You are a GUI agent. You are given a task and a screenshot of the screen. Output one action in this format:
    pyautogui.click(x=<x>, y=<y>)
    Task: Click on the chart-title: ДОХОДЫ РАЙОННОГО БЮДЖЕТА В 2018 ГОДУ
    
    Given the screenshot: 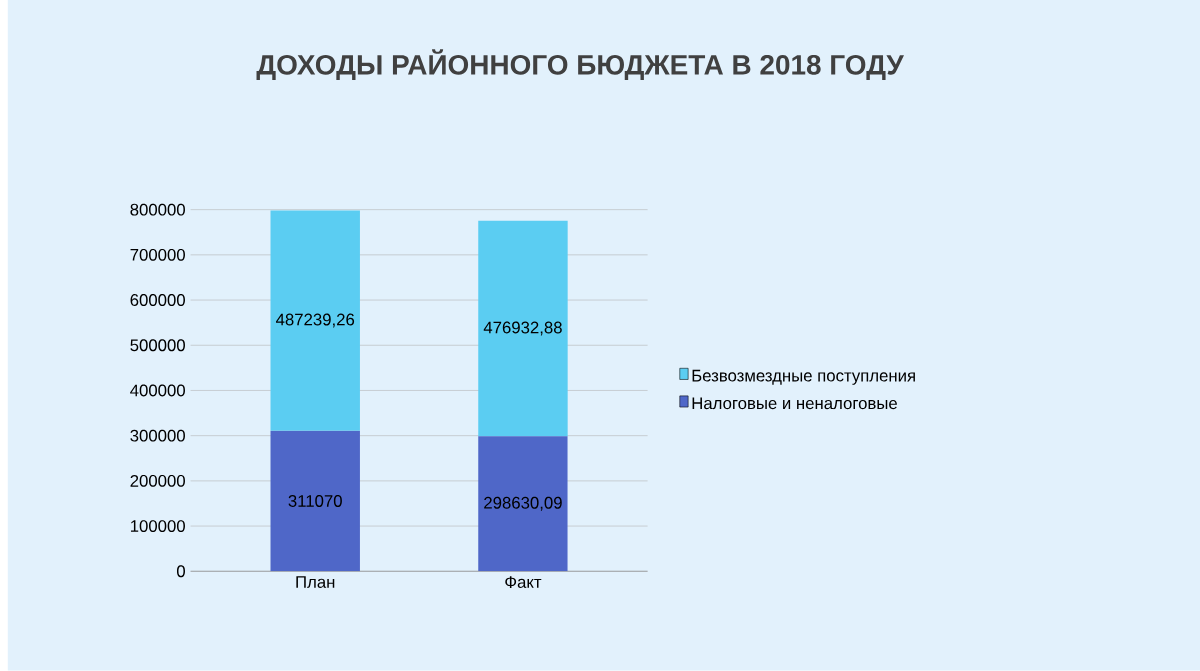 What is the action you would take?
    pyautogui.click(x=580, y=65)
    